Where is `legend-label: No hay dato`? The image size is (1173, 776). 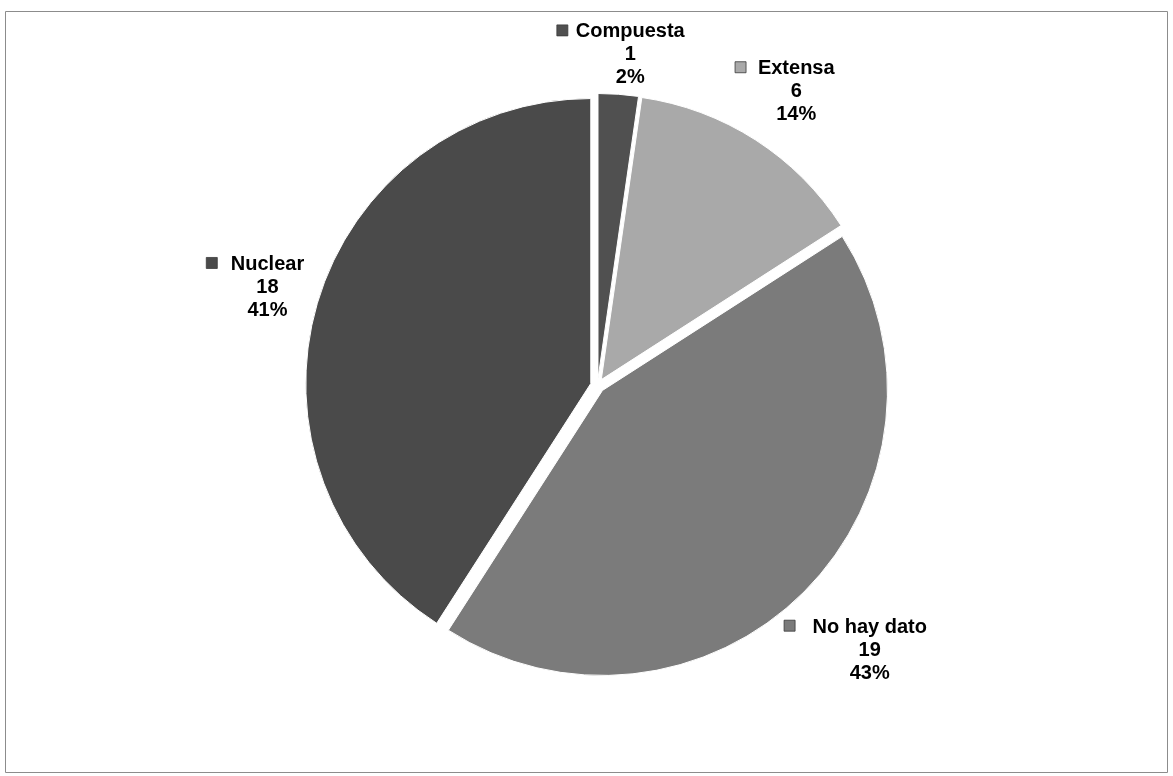
legend-label: No hay dato is located at coordinates (869, 625).